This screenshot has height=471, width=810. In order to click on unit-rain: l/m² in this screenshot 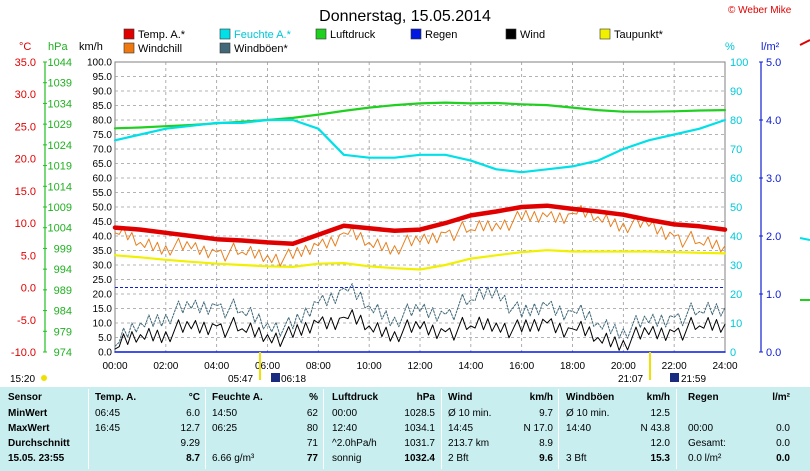, I will do `click(770, 47)`.